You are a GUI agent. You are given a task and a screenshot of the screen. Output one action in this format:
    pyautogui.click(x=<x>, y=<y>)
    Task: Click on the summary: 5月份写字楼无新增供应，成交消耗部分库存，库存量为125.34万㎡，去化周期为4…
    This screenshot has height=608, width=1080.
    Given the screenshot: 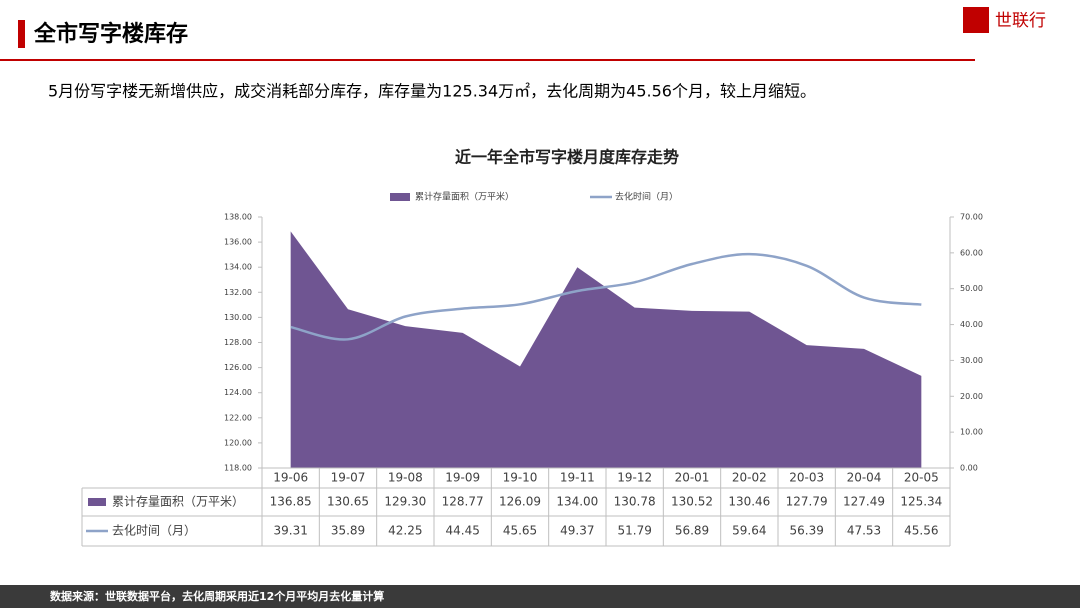 What is the action you would take?
    pyautogui.click(x=432, y=91)
    